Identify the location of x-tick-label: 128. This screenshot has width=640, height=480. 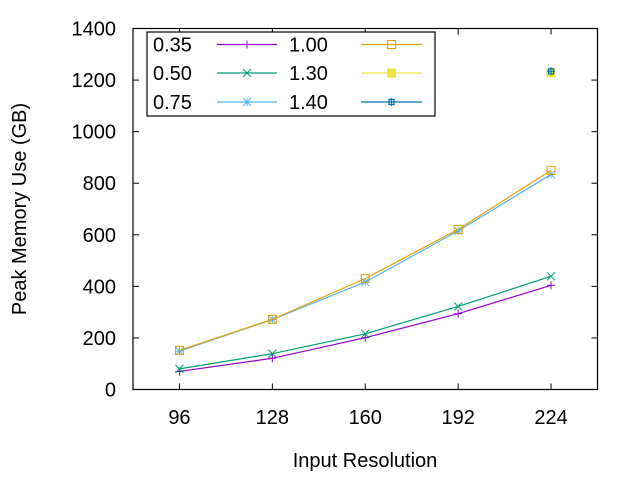
(272, 418).